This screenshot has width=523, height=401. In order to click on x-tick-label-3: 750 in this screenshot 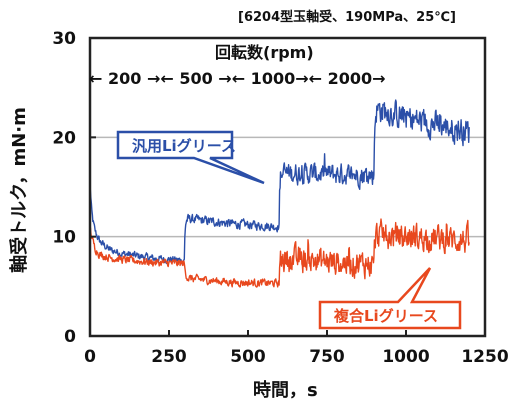, I will do `click(327, 357)`.